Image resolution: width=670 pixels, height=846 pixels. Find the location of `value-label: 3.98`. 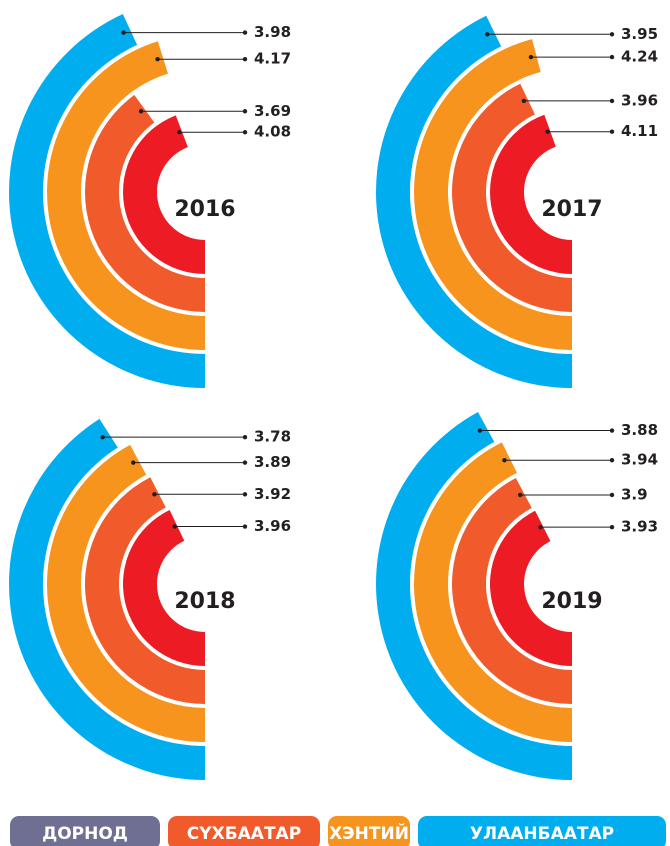

value-label: 3.98 is located at coordinates (272, 32).